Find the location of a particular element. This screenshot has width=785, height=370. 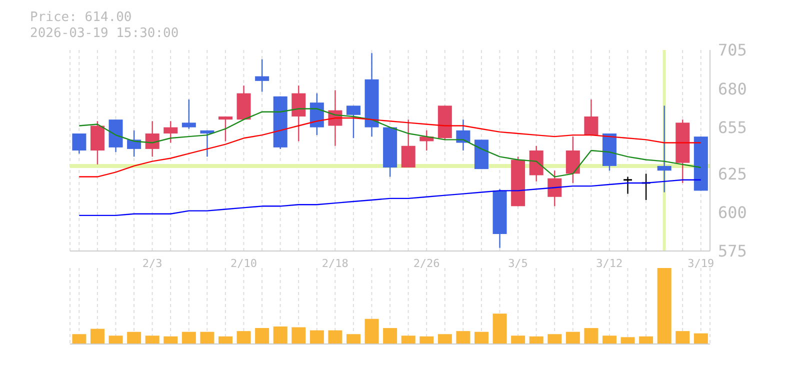

y-tick-label: 680 is located at coordinates (732, 88).